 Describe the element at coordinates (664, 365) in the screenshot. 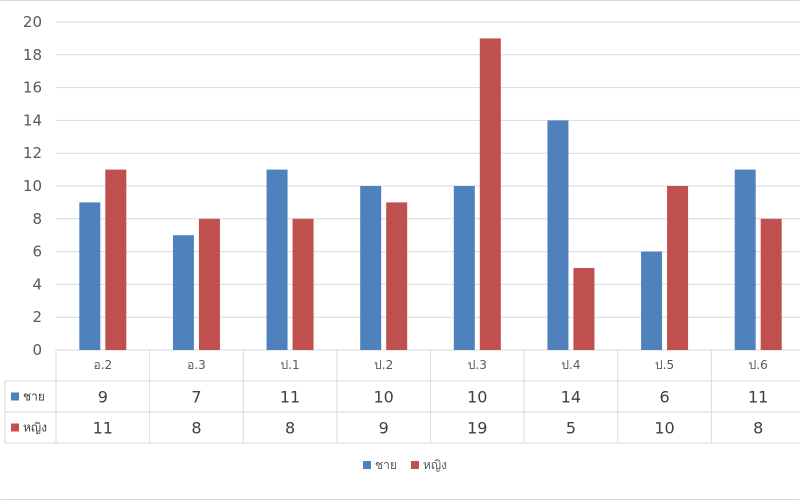

I see `category-label: ป.5` at that location.